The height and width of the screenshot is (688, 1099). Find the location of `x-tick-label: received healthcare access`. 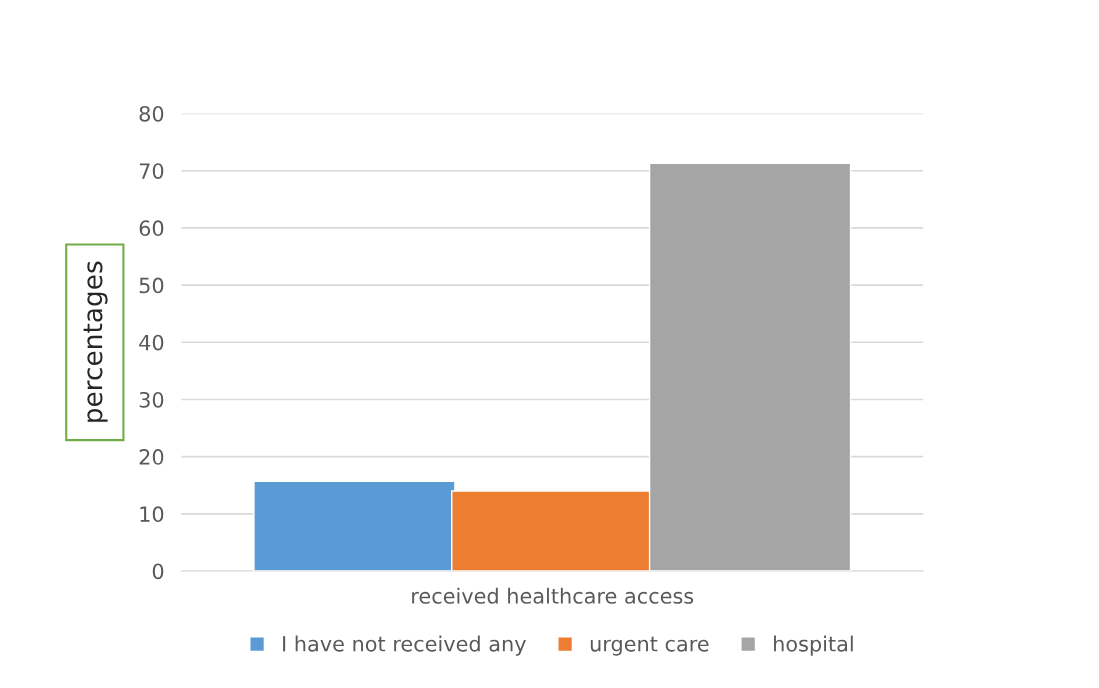

x-tick-label: received healthcare access is located at coordinates (553, 595).